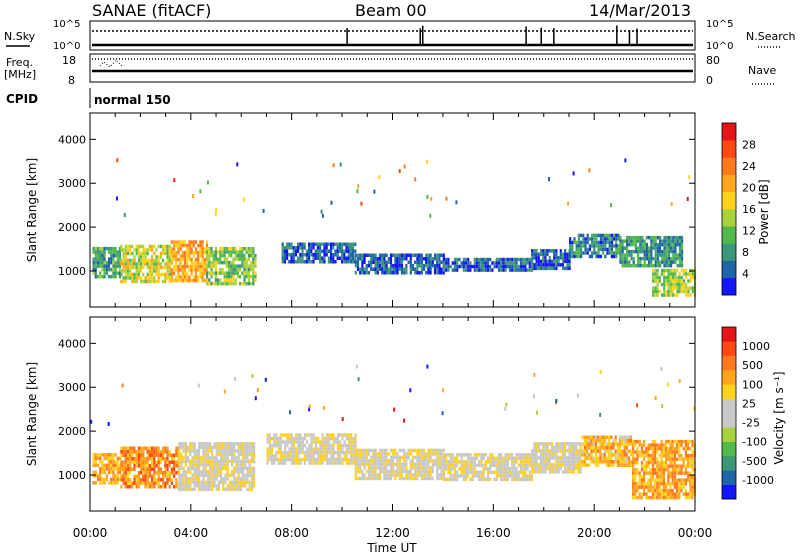 The image size is (800, 554). I want to click on cpid-panel: CPID normal 150, so click(88, 98).